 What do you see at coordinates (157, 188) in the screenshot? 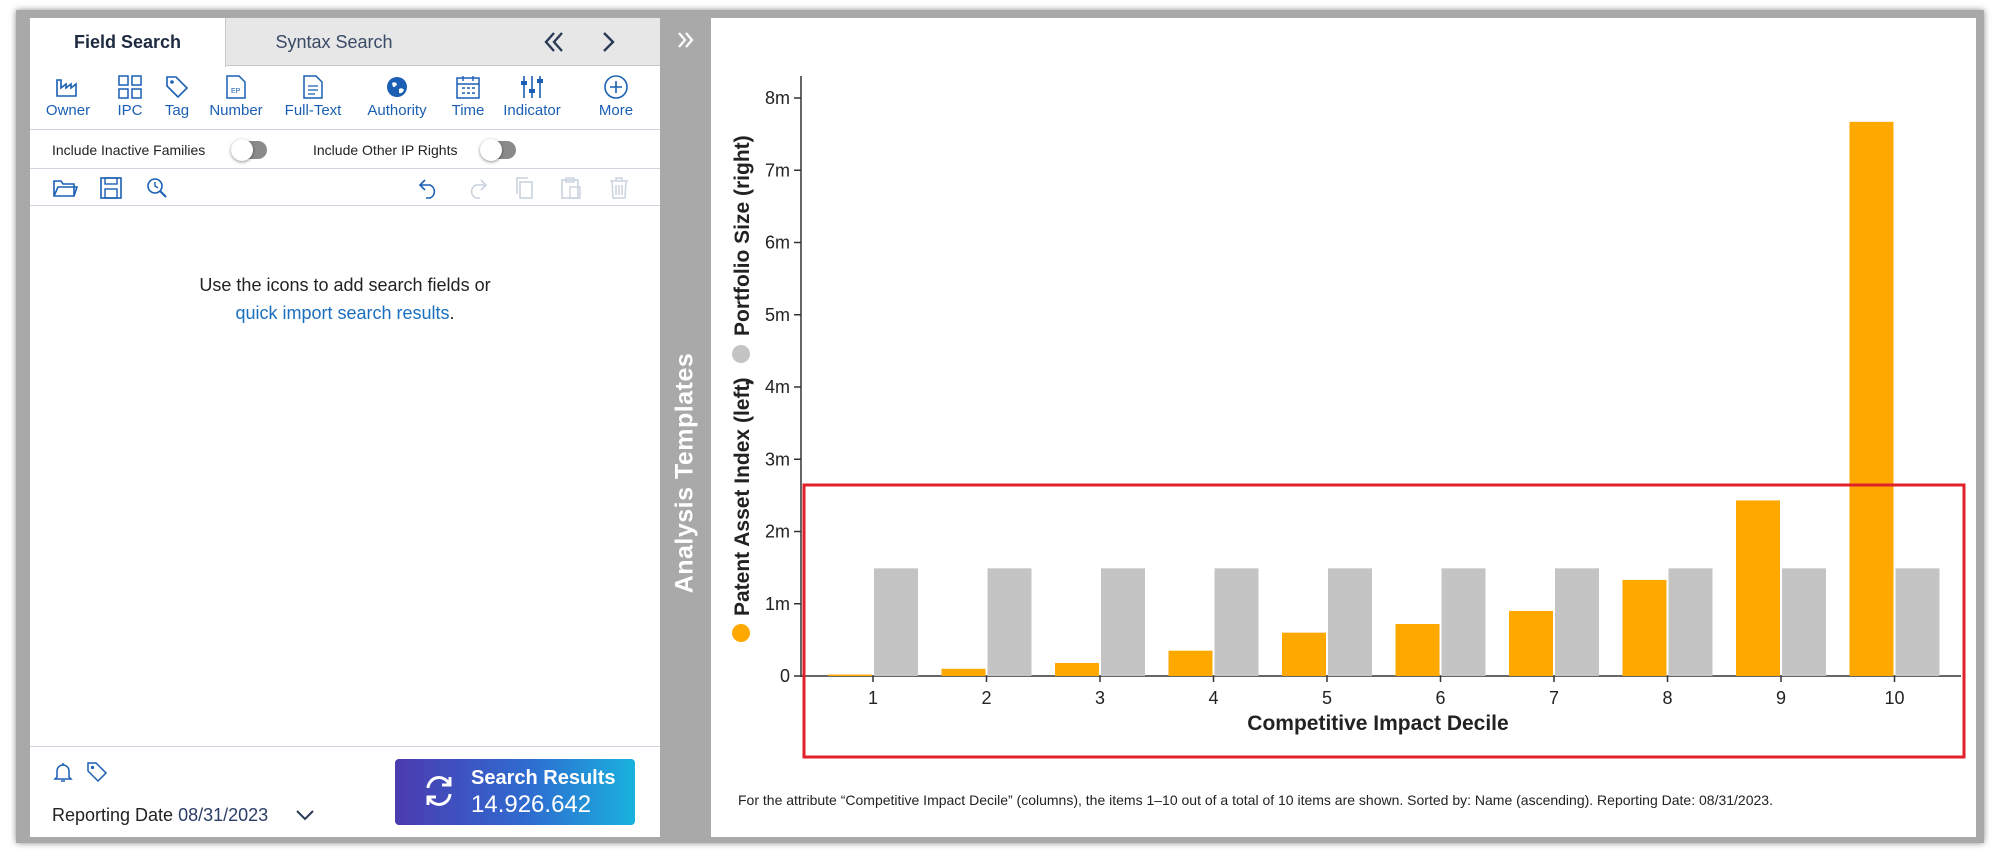
I see `search-history-icon` at bounding box center [157, 188].